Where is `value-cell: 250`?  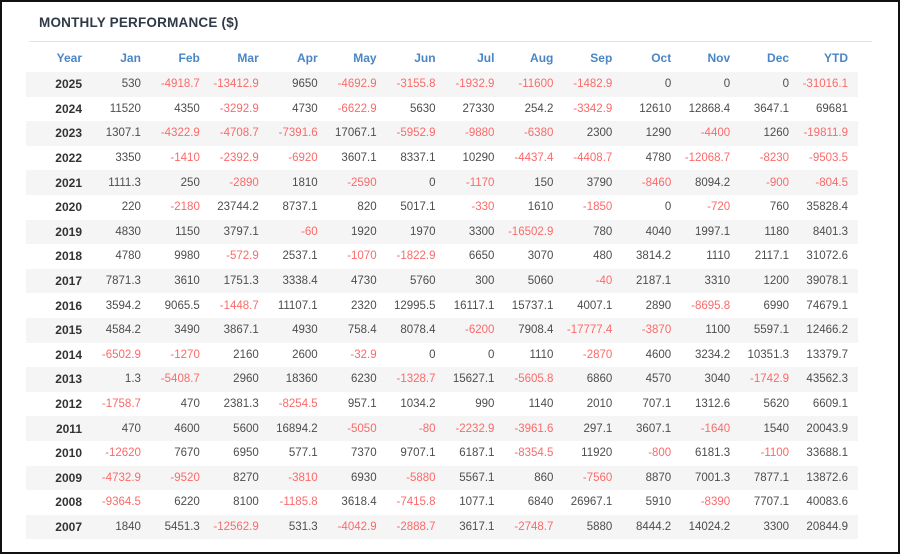
value-cell: 250 is located at coordinates (190, 182).